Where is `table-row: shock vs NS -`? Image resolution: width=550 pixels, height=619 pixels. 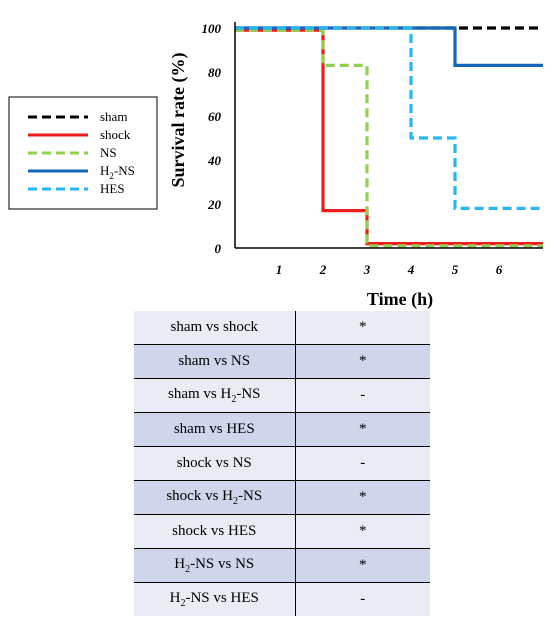 table-row: shock vs NS - is located at coordinates (282, 463).